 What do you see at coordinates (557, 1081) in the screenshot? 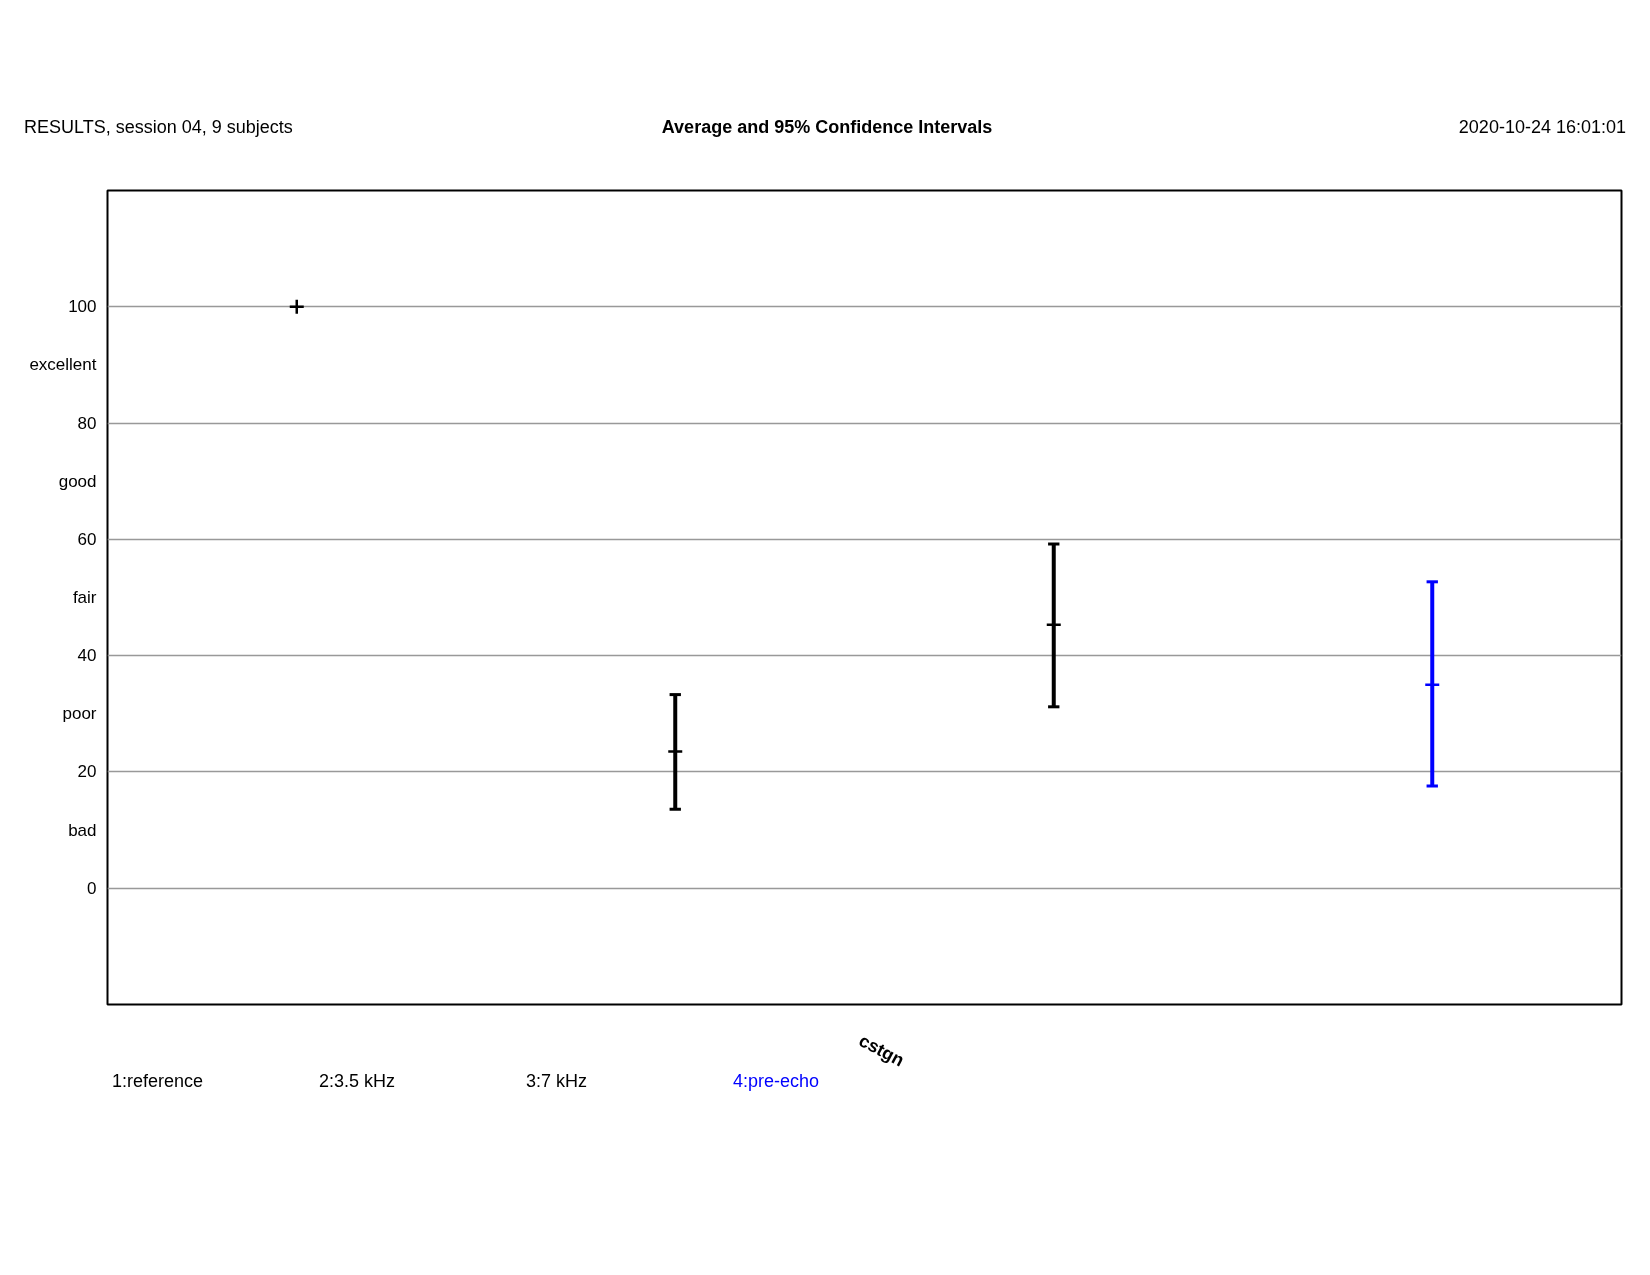
I see `text: 3:7 kHz` at bounding box center [557, 1081].